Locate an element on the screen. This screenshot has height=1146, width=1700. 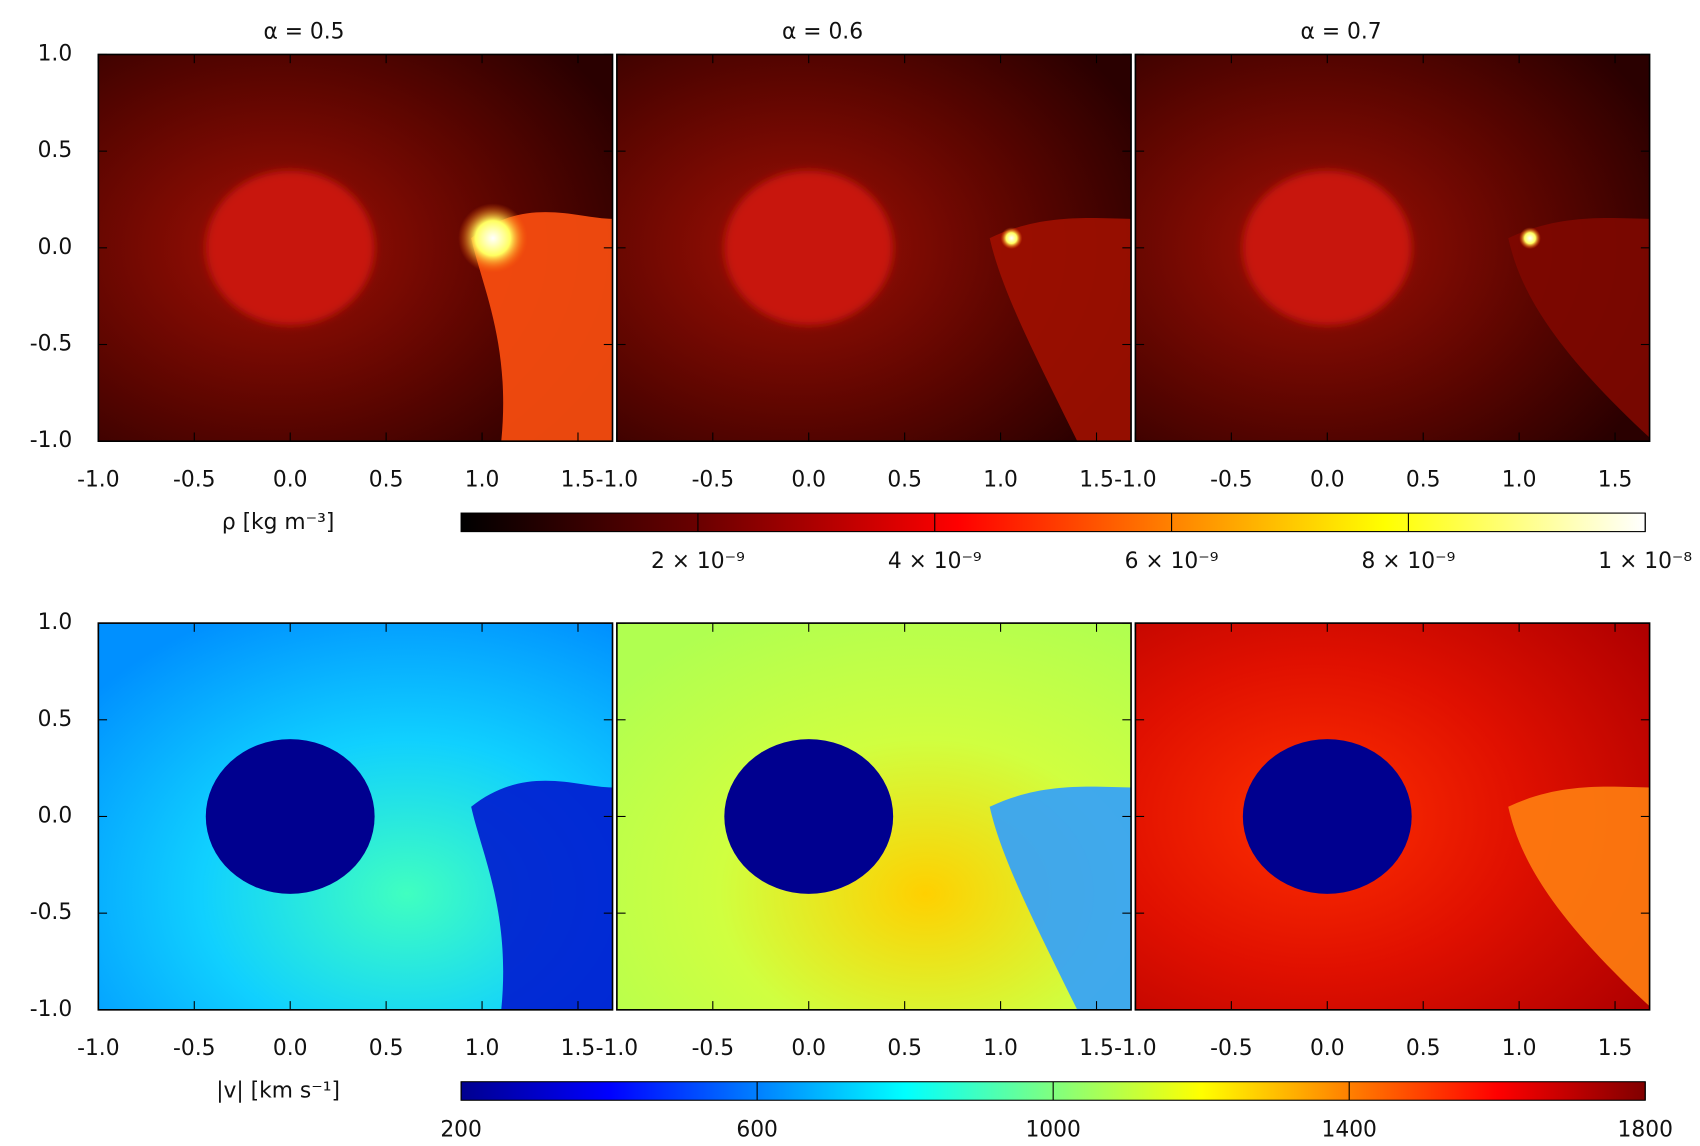
colorbar-tick-label: 1400 is located at coordinates (1348, 1130).